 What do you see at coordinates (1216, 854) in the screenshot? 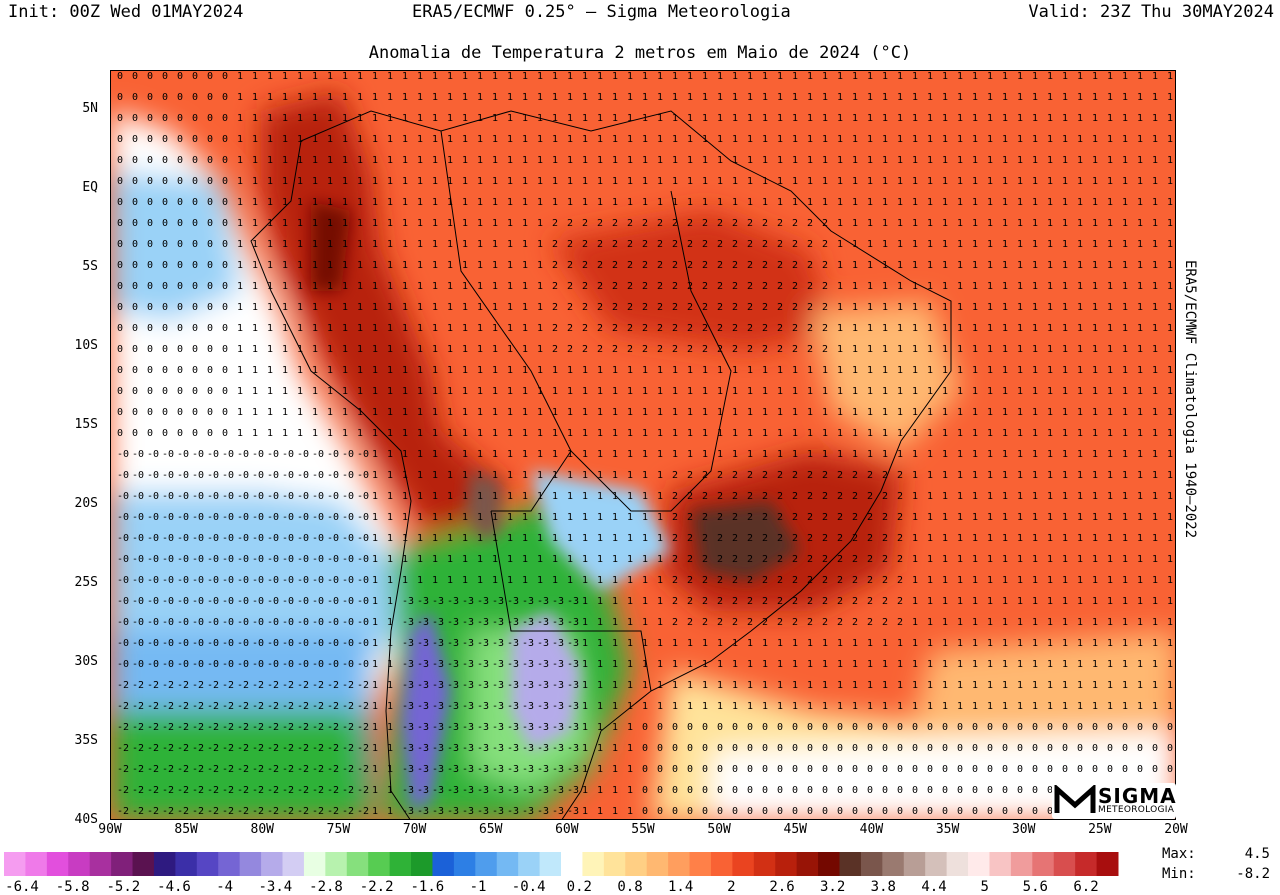
I see `max-row: Max: 4.5` at bounding box center [1216, 854].